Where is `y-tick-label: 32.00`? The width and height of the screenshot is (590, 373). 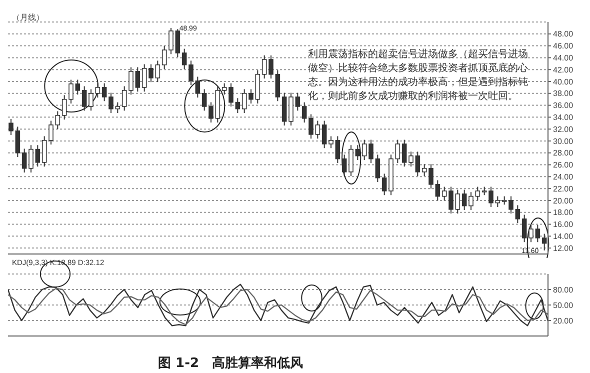 y-tick-label: 32.00 is located at coordinates (563, 129).